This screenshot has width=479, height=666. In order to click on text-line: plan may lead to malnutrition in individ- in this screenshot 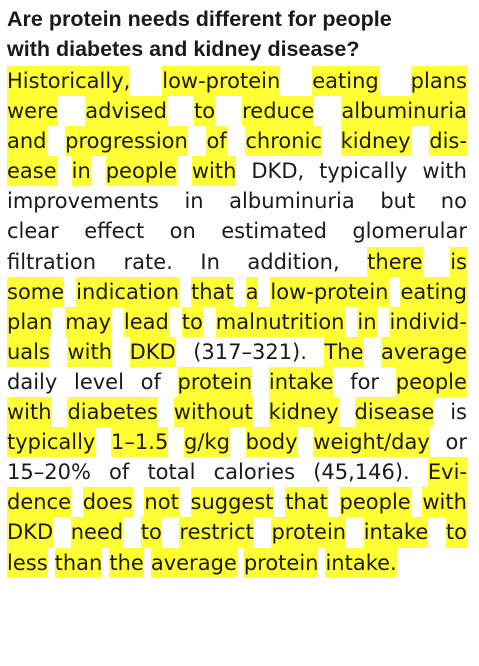, I will do `click(237, 321)`.